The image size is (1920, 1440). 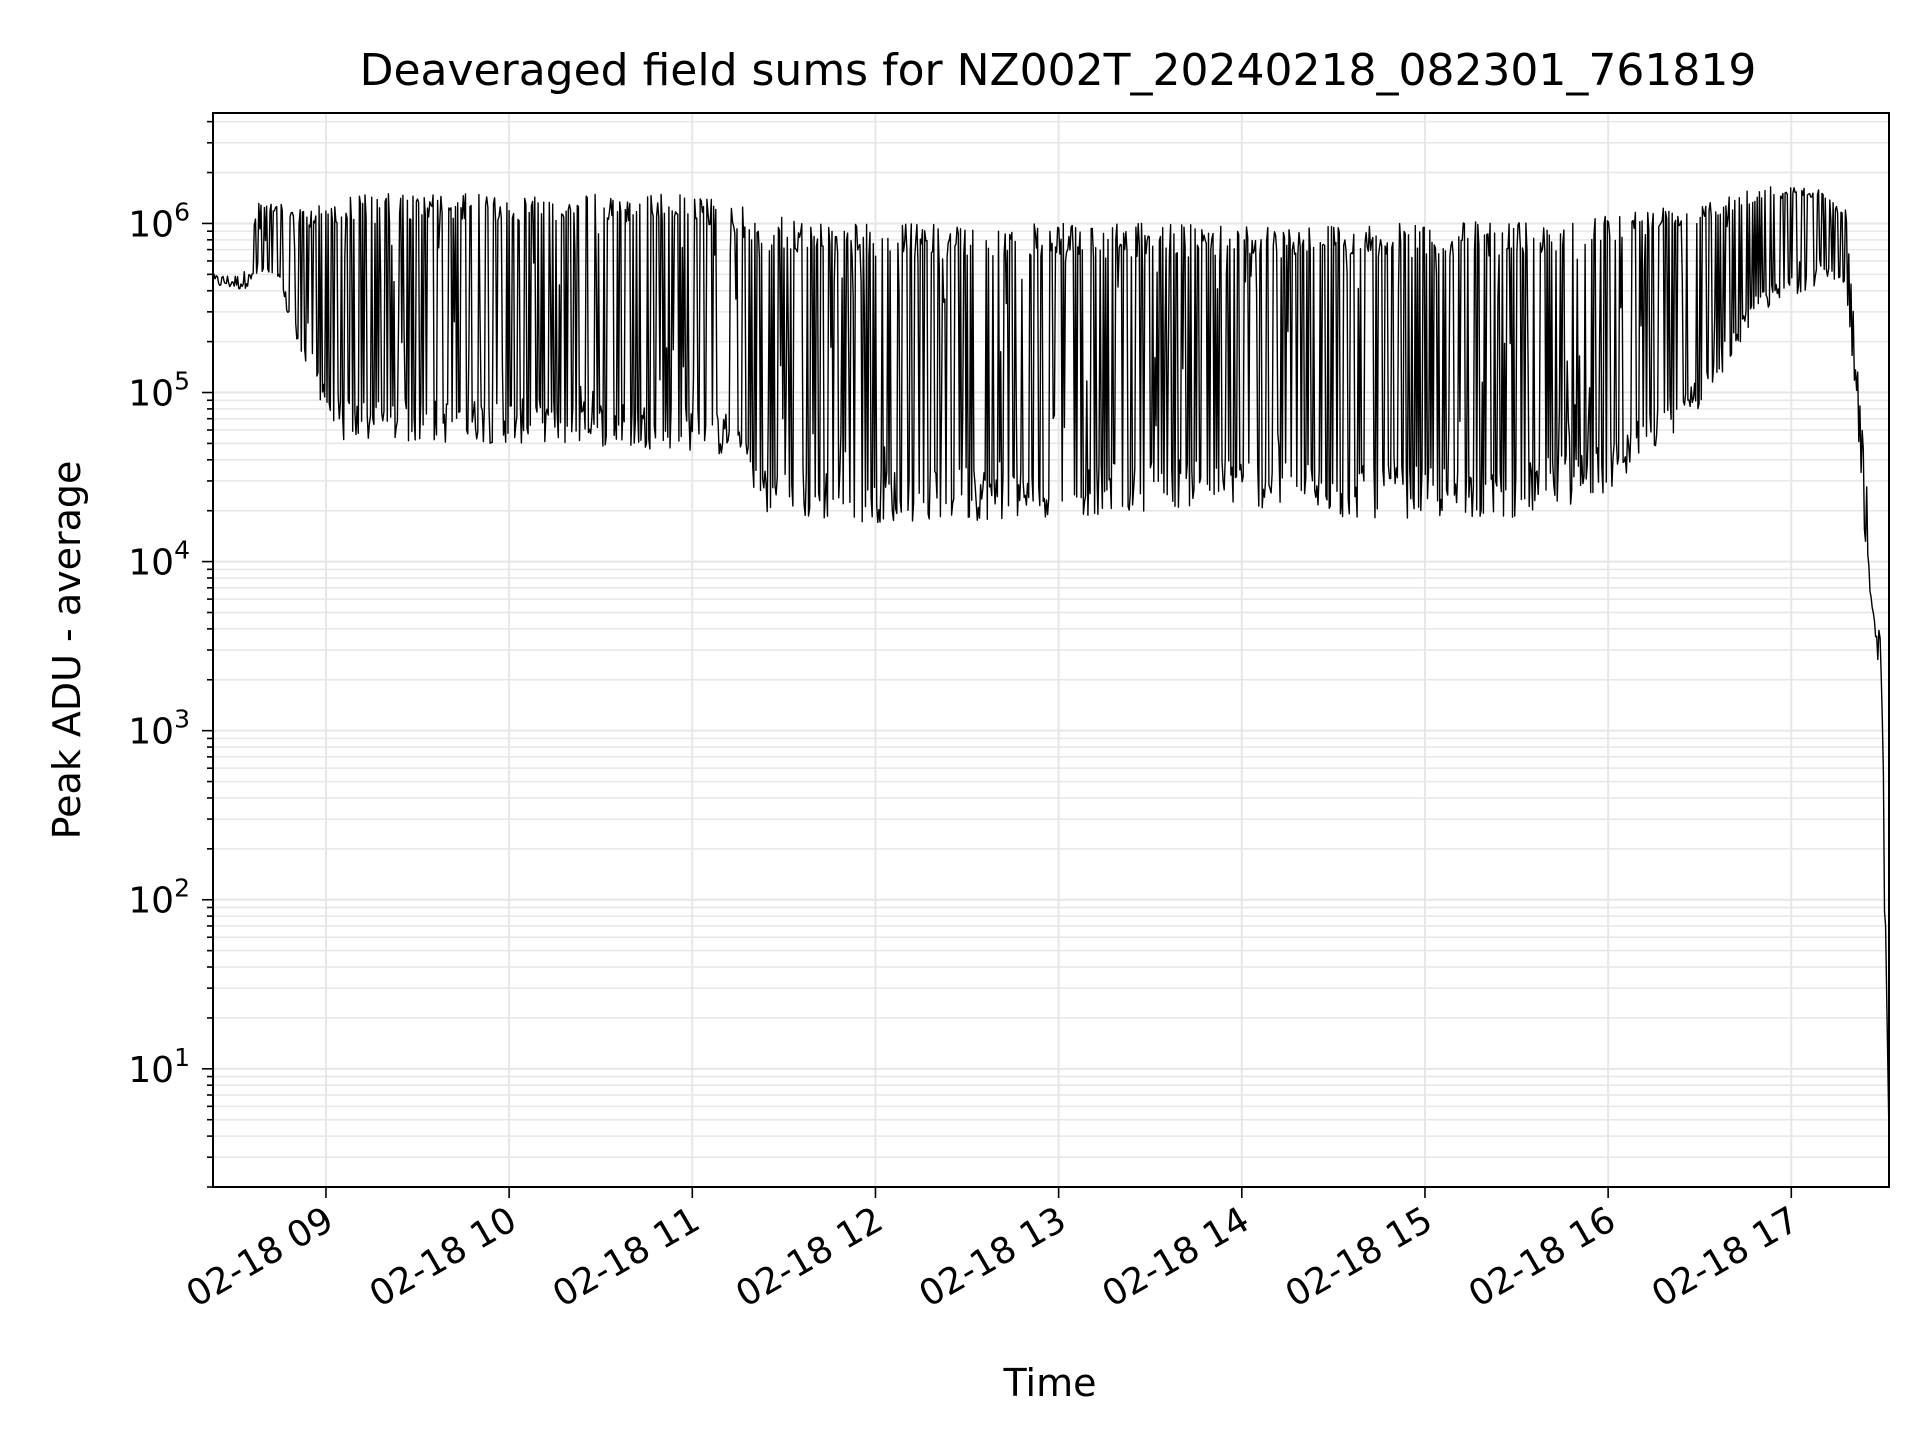 I want to click on y-tick-label: 10¹, so click(x=159, y=1067).